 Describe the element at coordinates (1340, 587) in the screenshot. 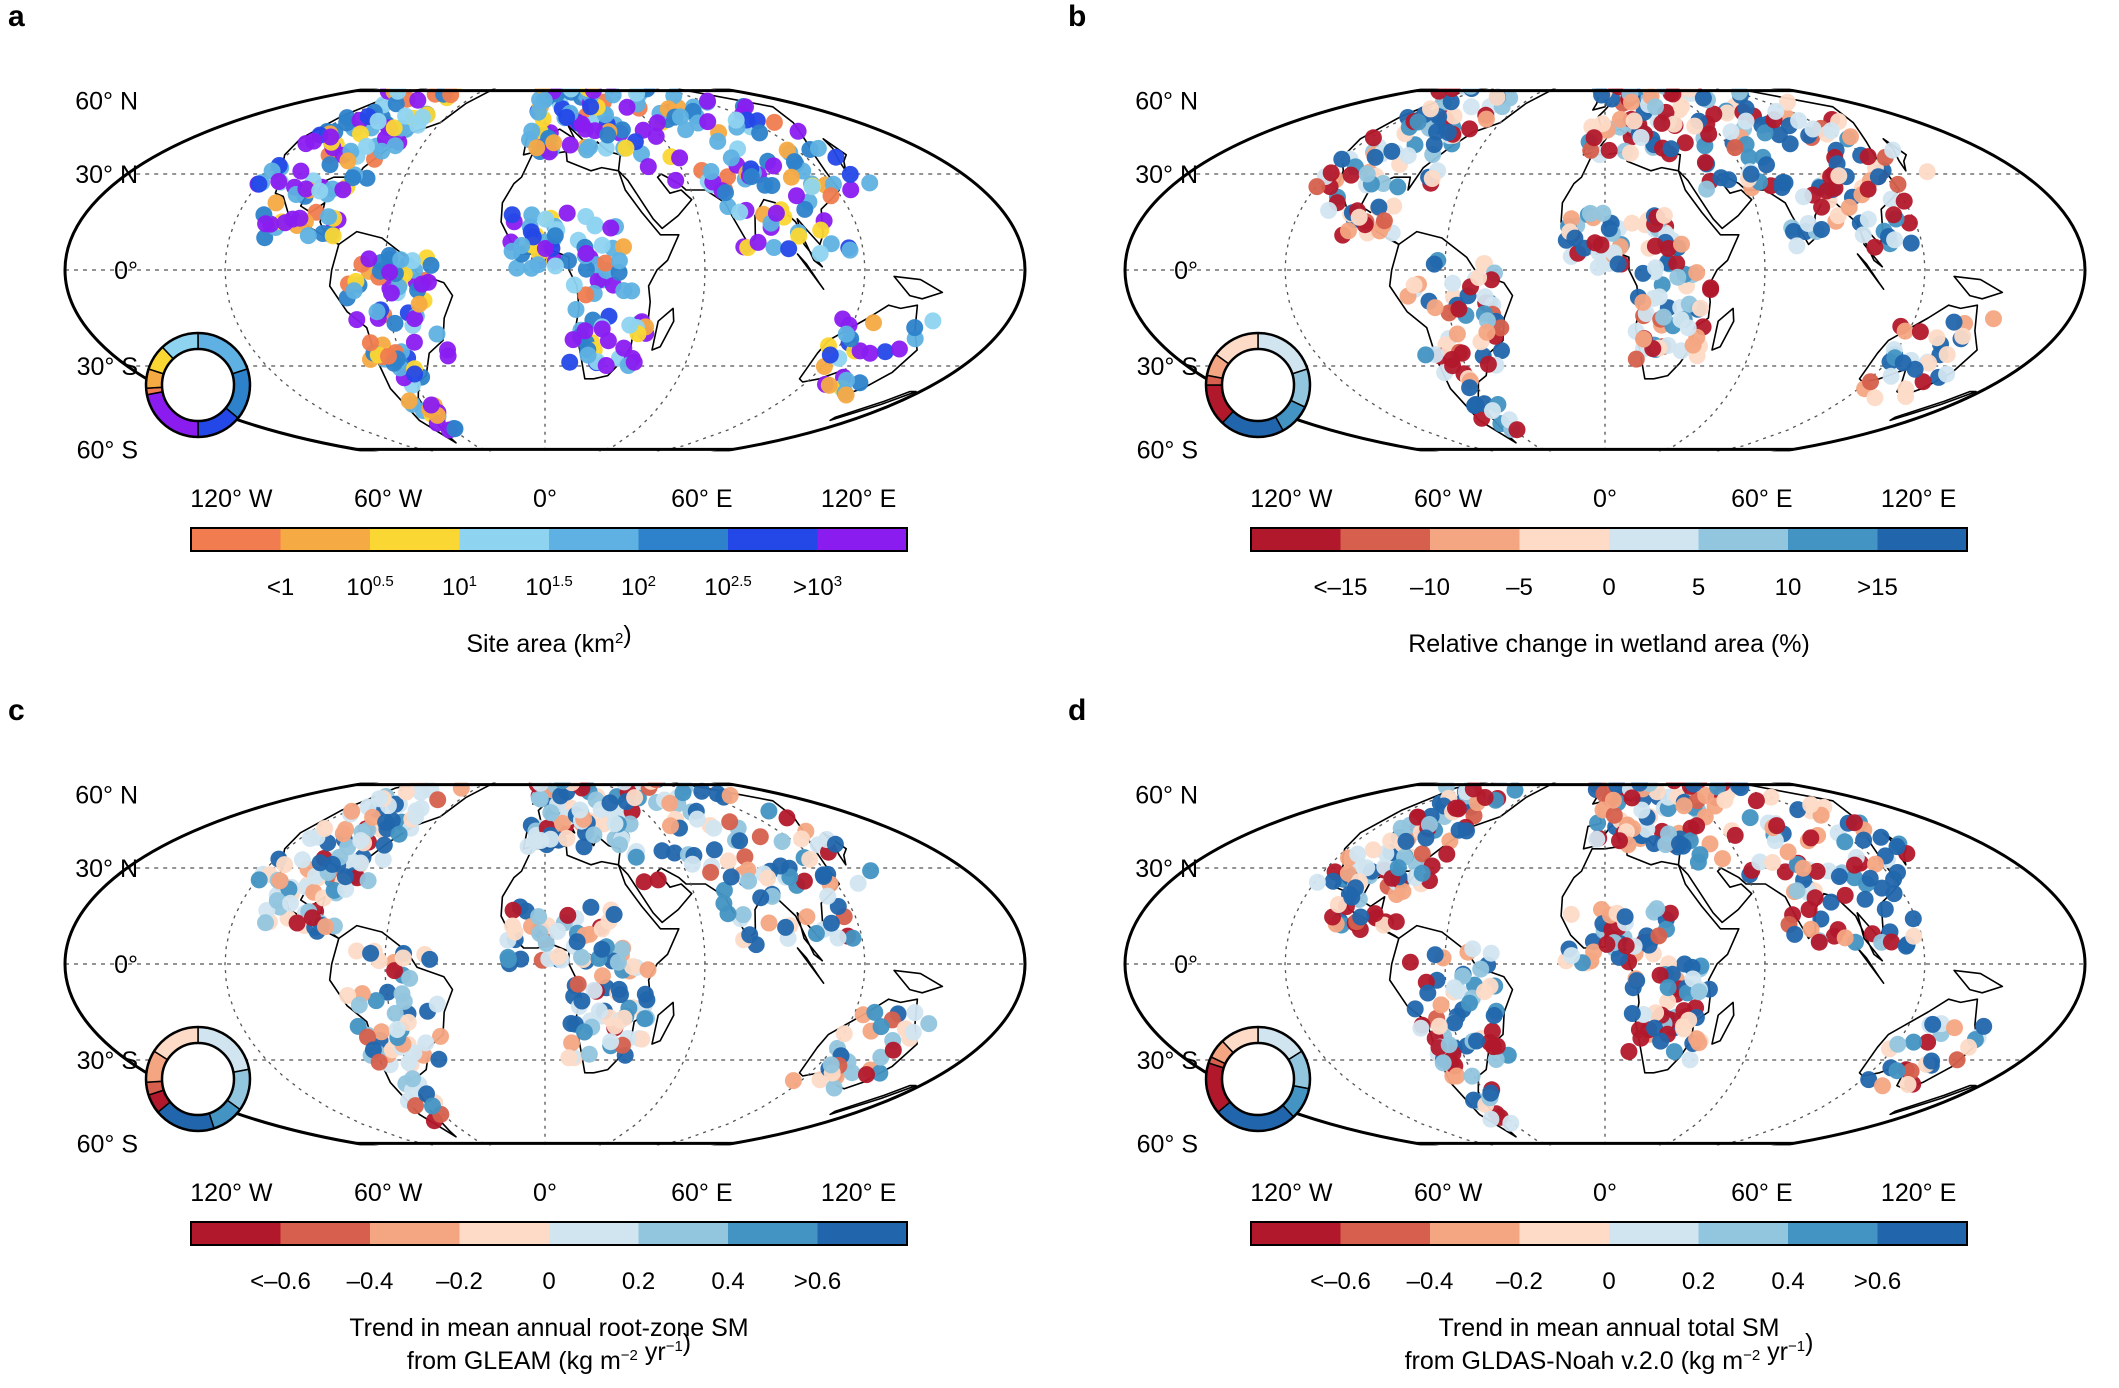

I see `colorbar-tick-label: <–15` at that location.